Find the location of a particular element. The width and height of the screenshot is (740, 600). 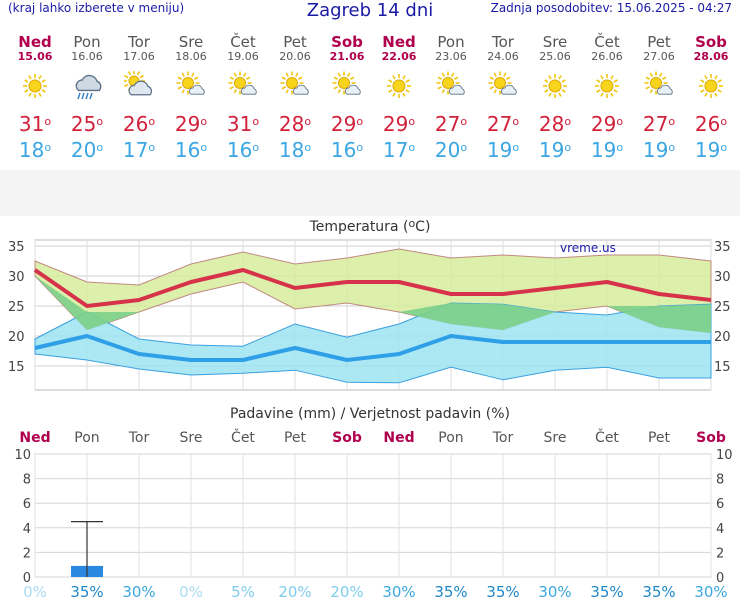

temp-max: 25o is located at coordinates (87, 124).